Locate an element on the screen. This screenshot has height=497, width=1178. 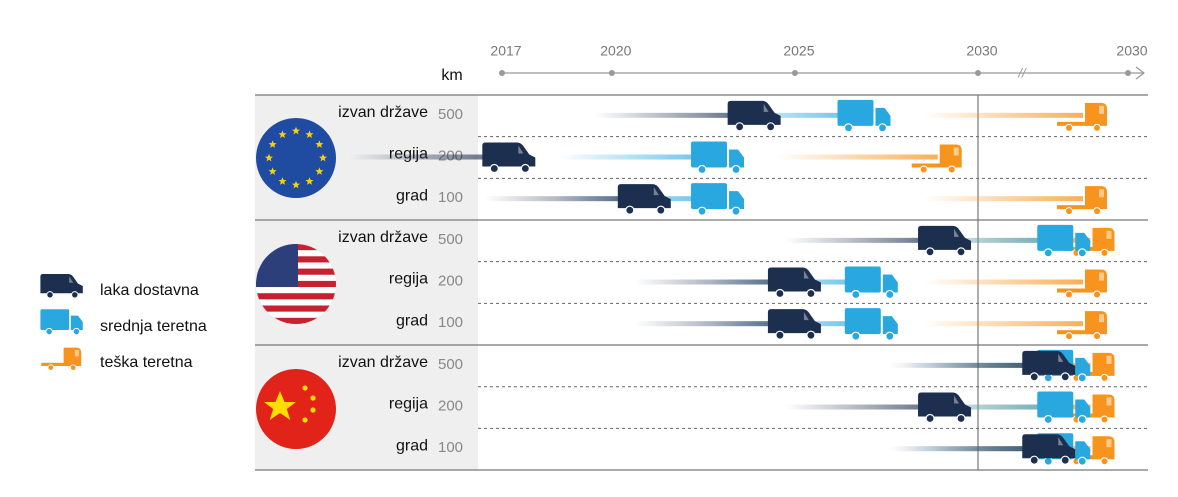
flag-eu is located at coordinates (296, 158).